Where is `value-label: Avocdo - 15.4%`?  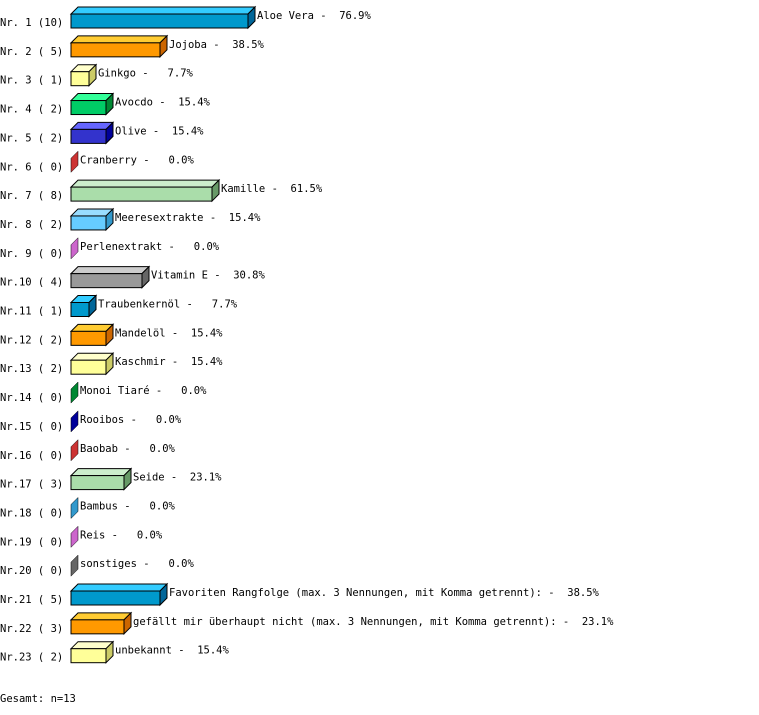 value-label: Avocdo - 15.4% is located at coordinates (163, 103).